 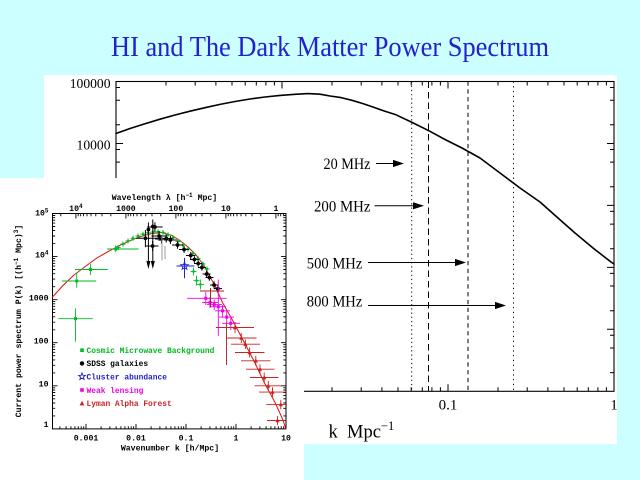 I want to click on svg-text: Wavelength λ [h−1 Mpc], so click(x=164, y=197).